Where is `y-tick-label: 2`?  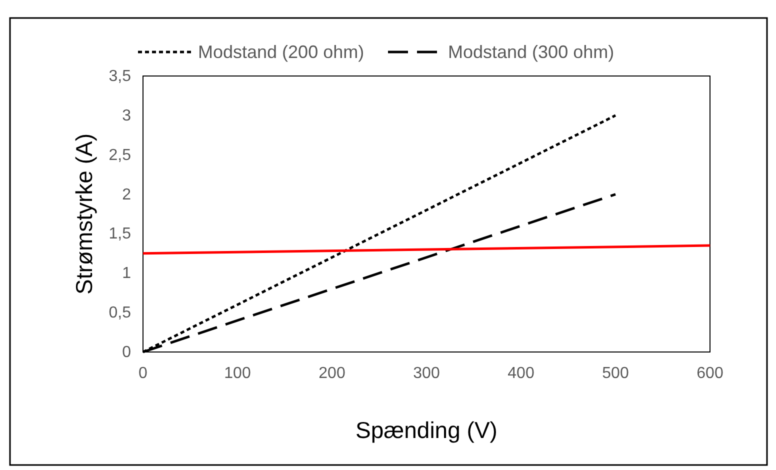 y-tick-label: 2 is located at coordinates (127, 195).